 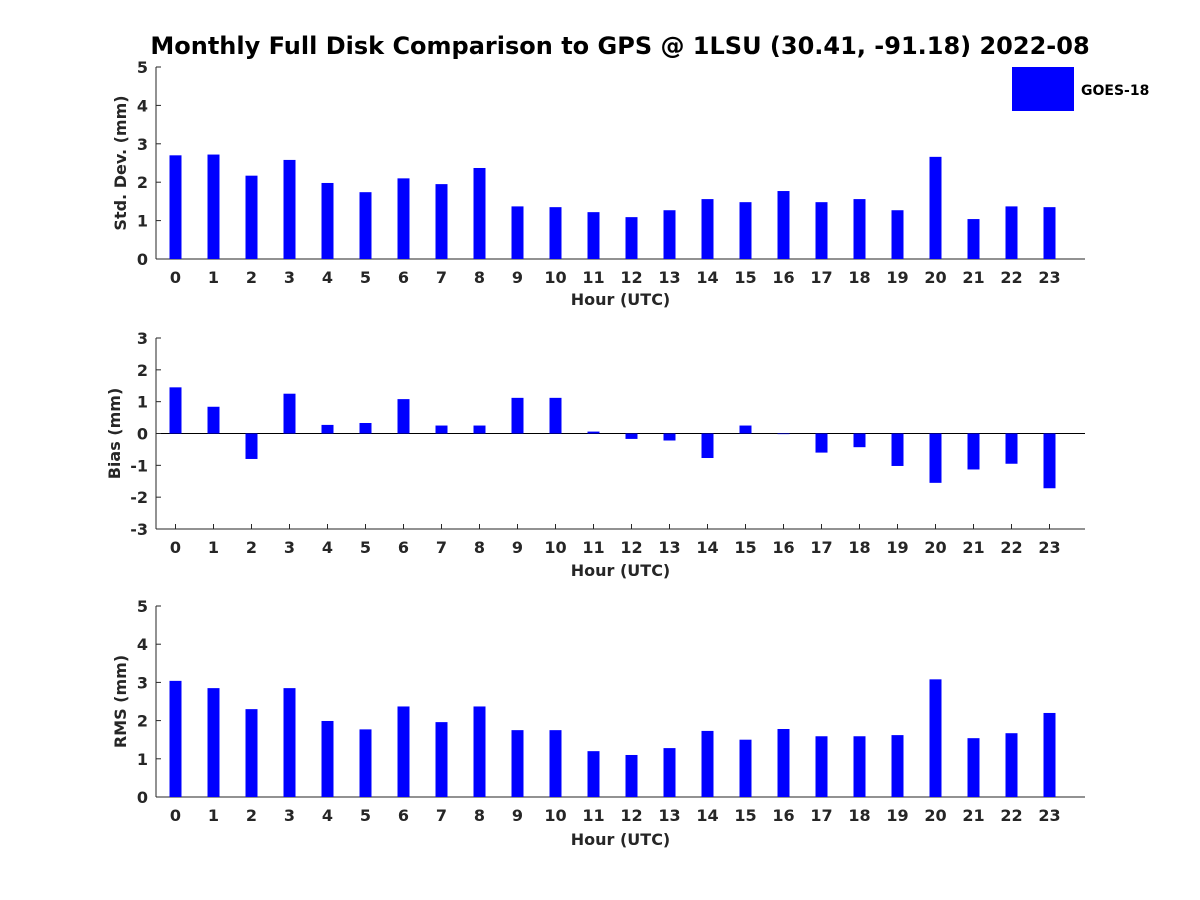 What do you see at coordinates (631, 277) in the screenshot?
I see `std-dev-x-tick-label: 12` at bounding box center [631, 277].